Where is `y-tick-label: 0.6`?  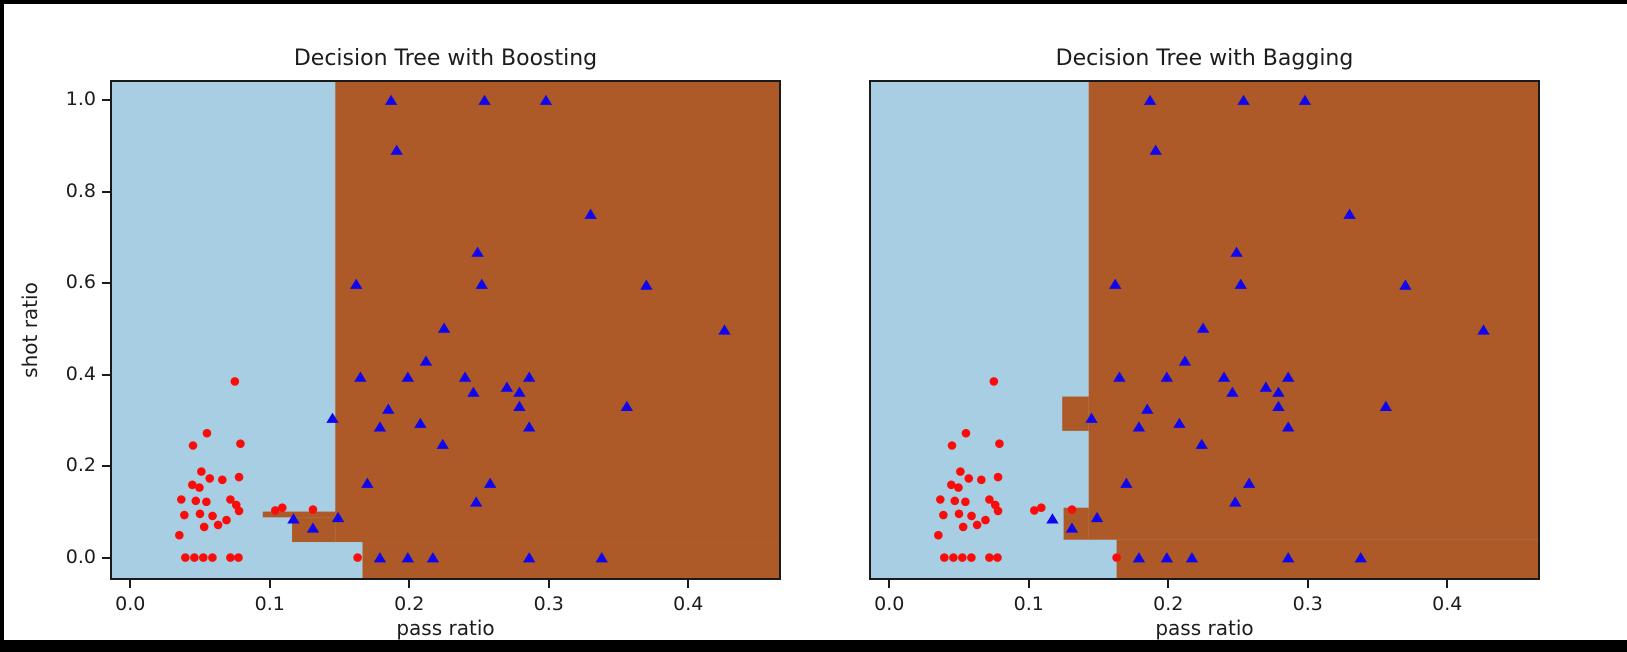
y-tick-label: 0.6 is located at coordinates (80, 282).